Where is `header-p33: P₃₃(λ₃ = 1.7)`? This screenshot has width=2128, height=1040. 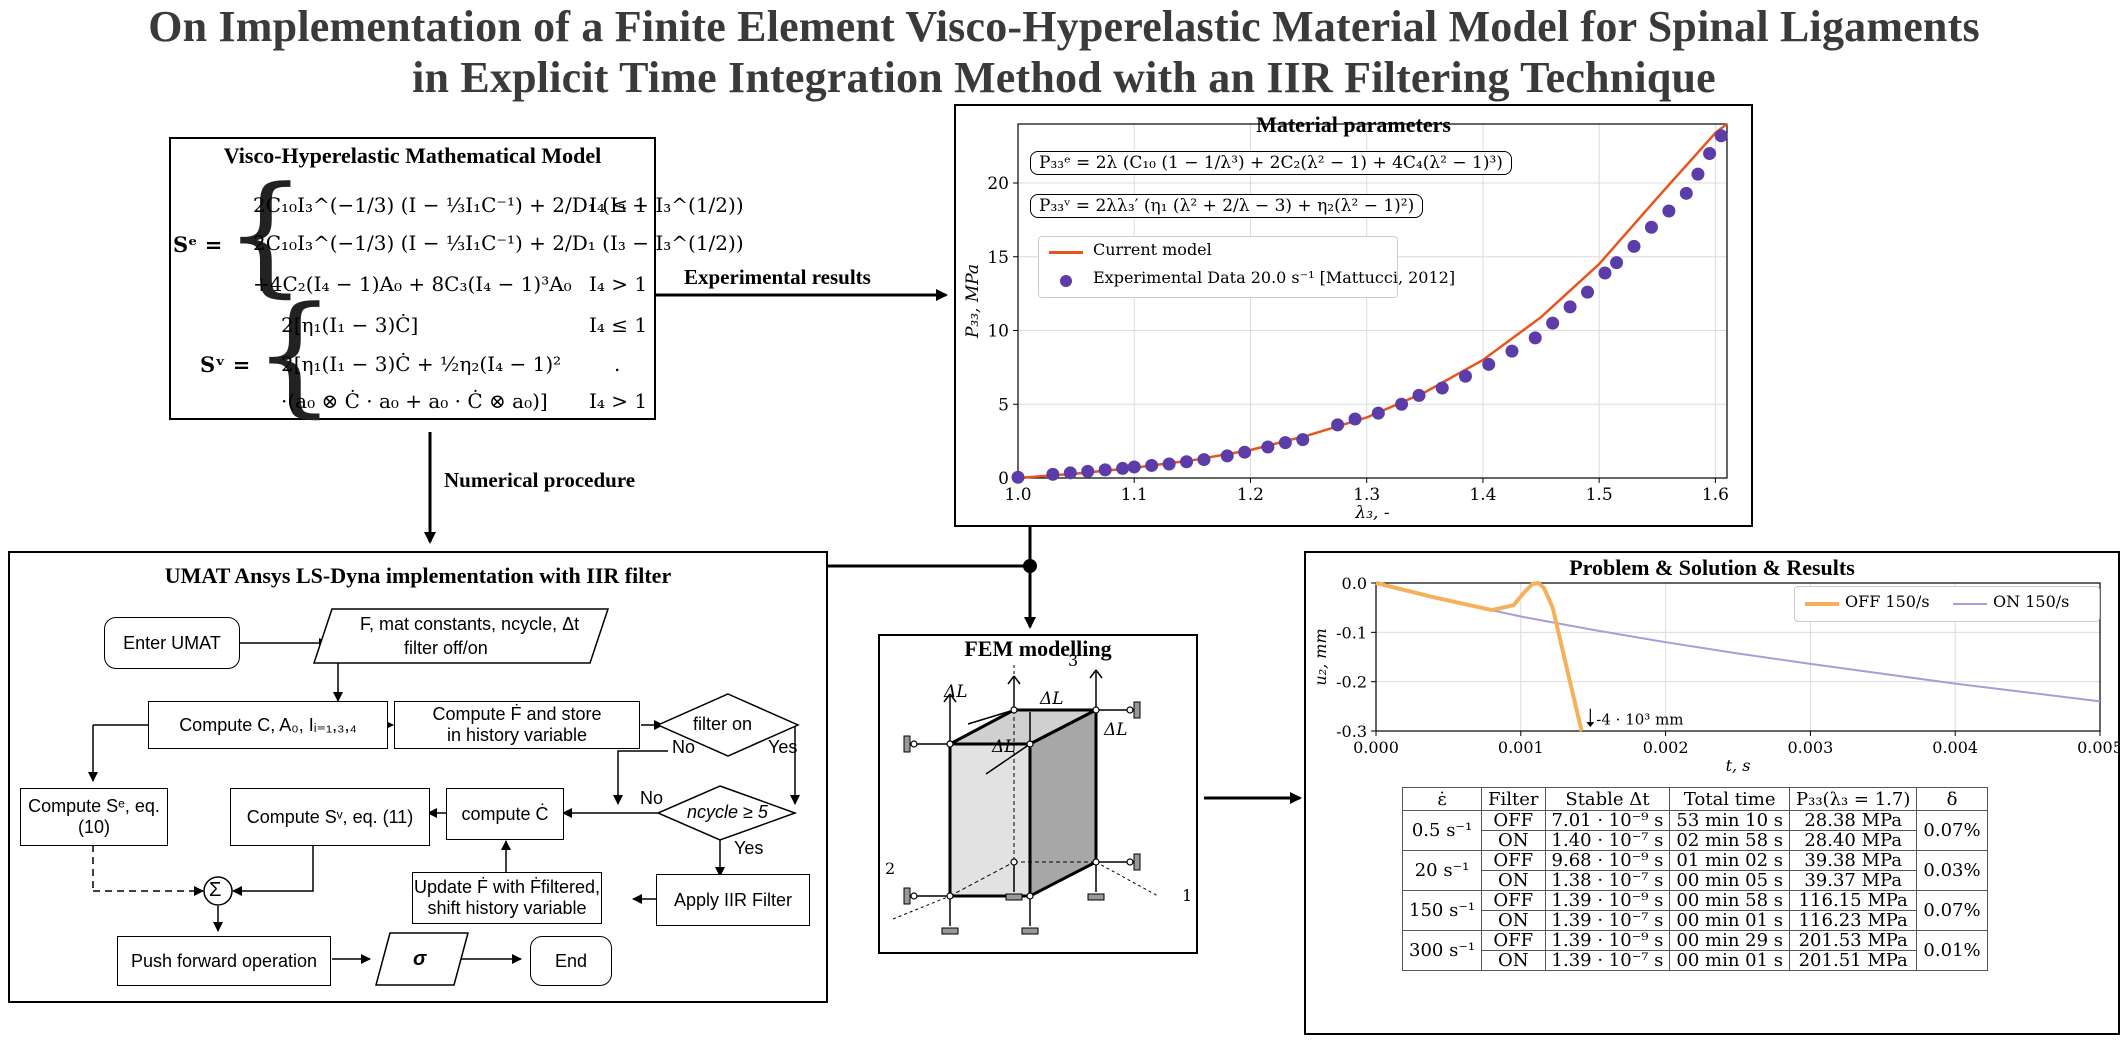 header-p33: P₃₃(λ₃ = 1.7) is located at coordinates (1853, 799).